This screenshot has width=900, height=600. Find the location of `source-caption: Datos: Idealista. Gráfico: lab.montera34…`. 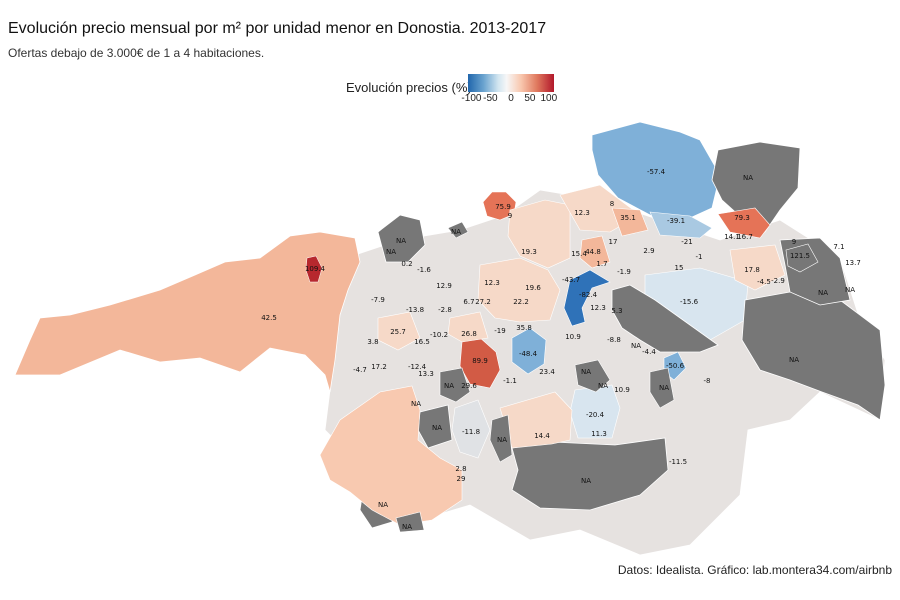

source-caption: Datos: Idealista. Gráfico: lab.montera34… is located at coordinates (754, 570).